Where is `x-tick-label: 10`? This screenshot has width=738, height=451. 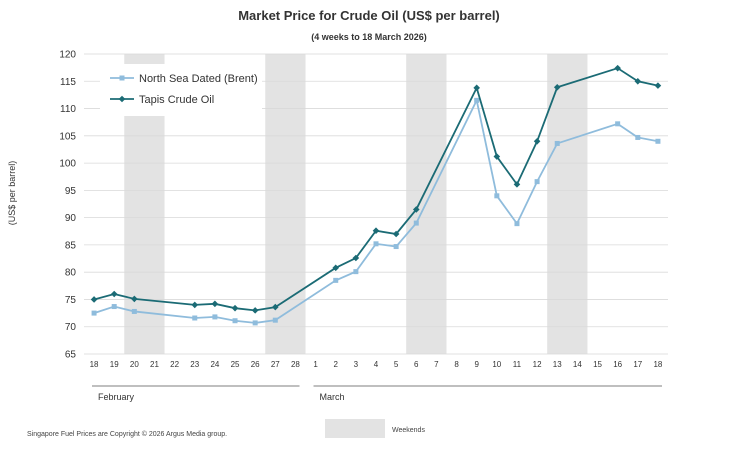 x-tick-label: 10 is located at coordinates (496, 364).